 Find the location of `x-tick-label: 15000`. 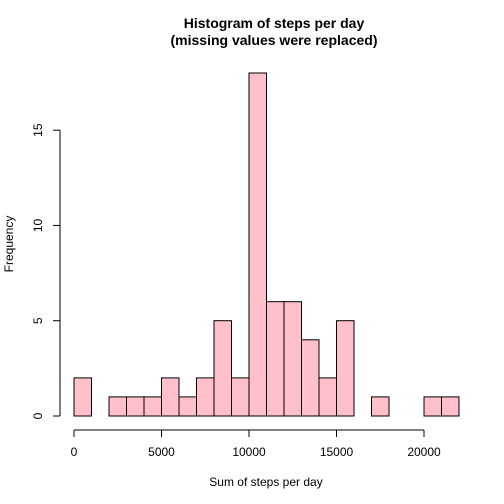

x-tick-label: 15000 is located at coordinates (337, 452).